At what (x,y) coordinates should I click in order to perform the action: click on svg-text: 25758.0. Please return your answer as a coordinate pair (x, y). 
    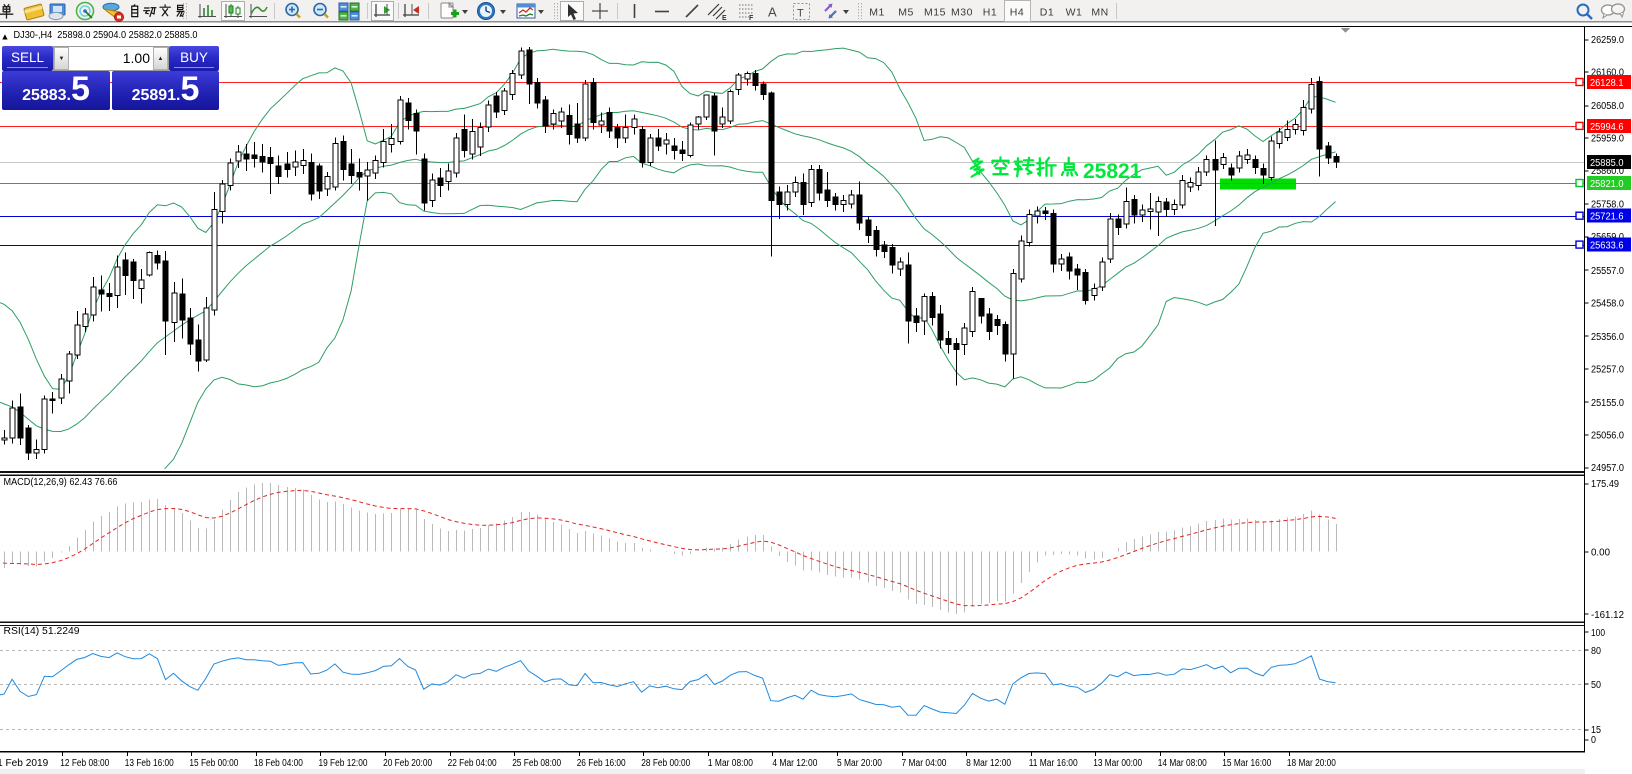
    Looking at the image, I should click on (1608, 205).